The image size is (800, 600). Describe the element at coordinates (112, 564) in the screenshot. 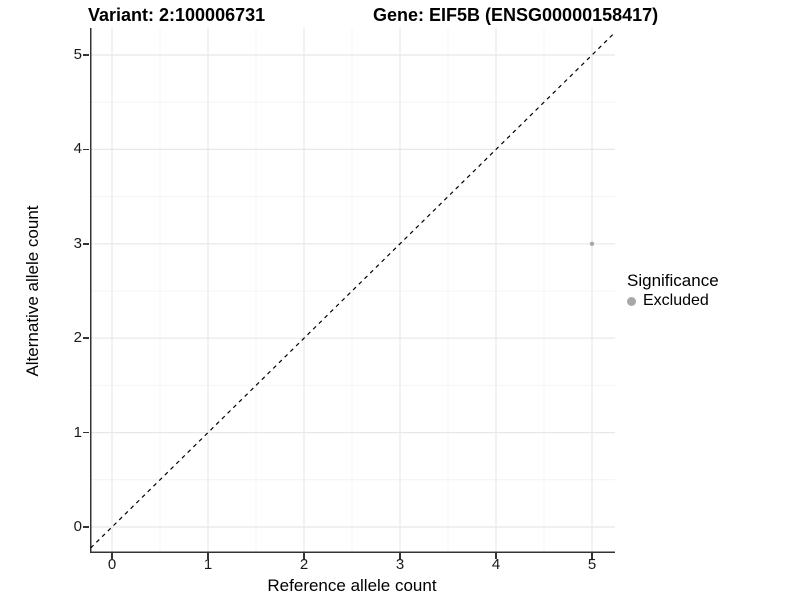

I see `x-tick-label: 0` at that location.